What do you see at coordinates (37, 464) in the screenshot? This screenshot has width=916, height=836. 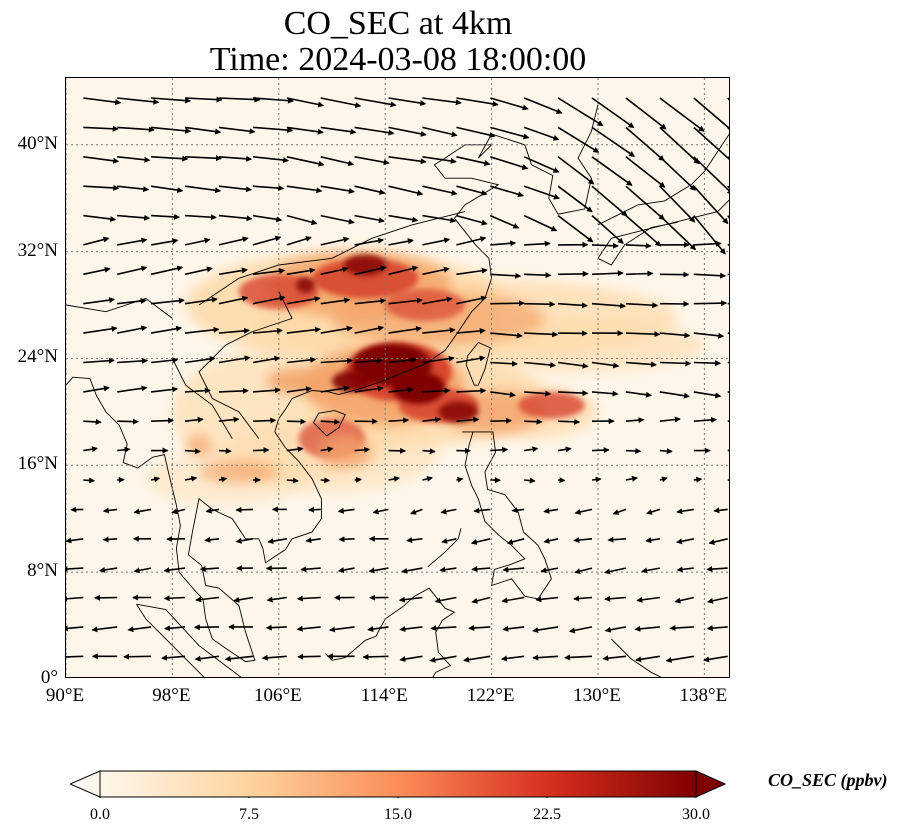 I see `lat-tick-label: 16°N` at bounding box center [37, 464].